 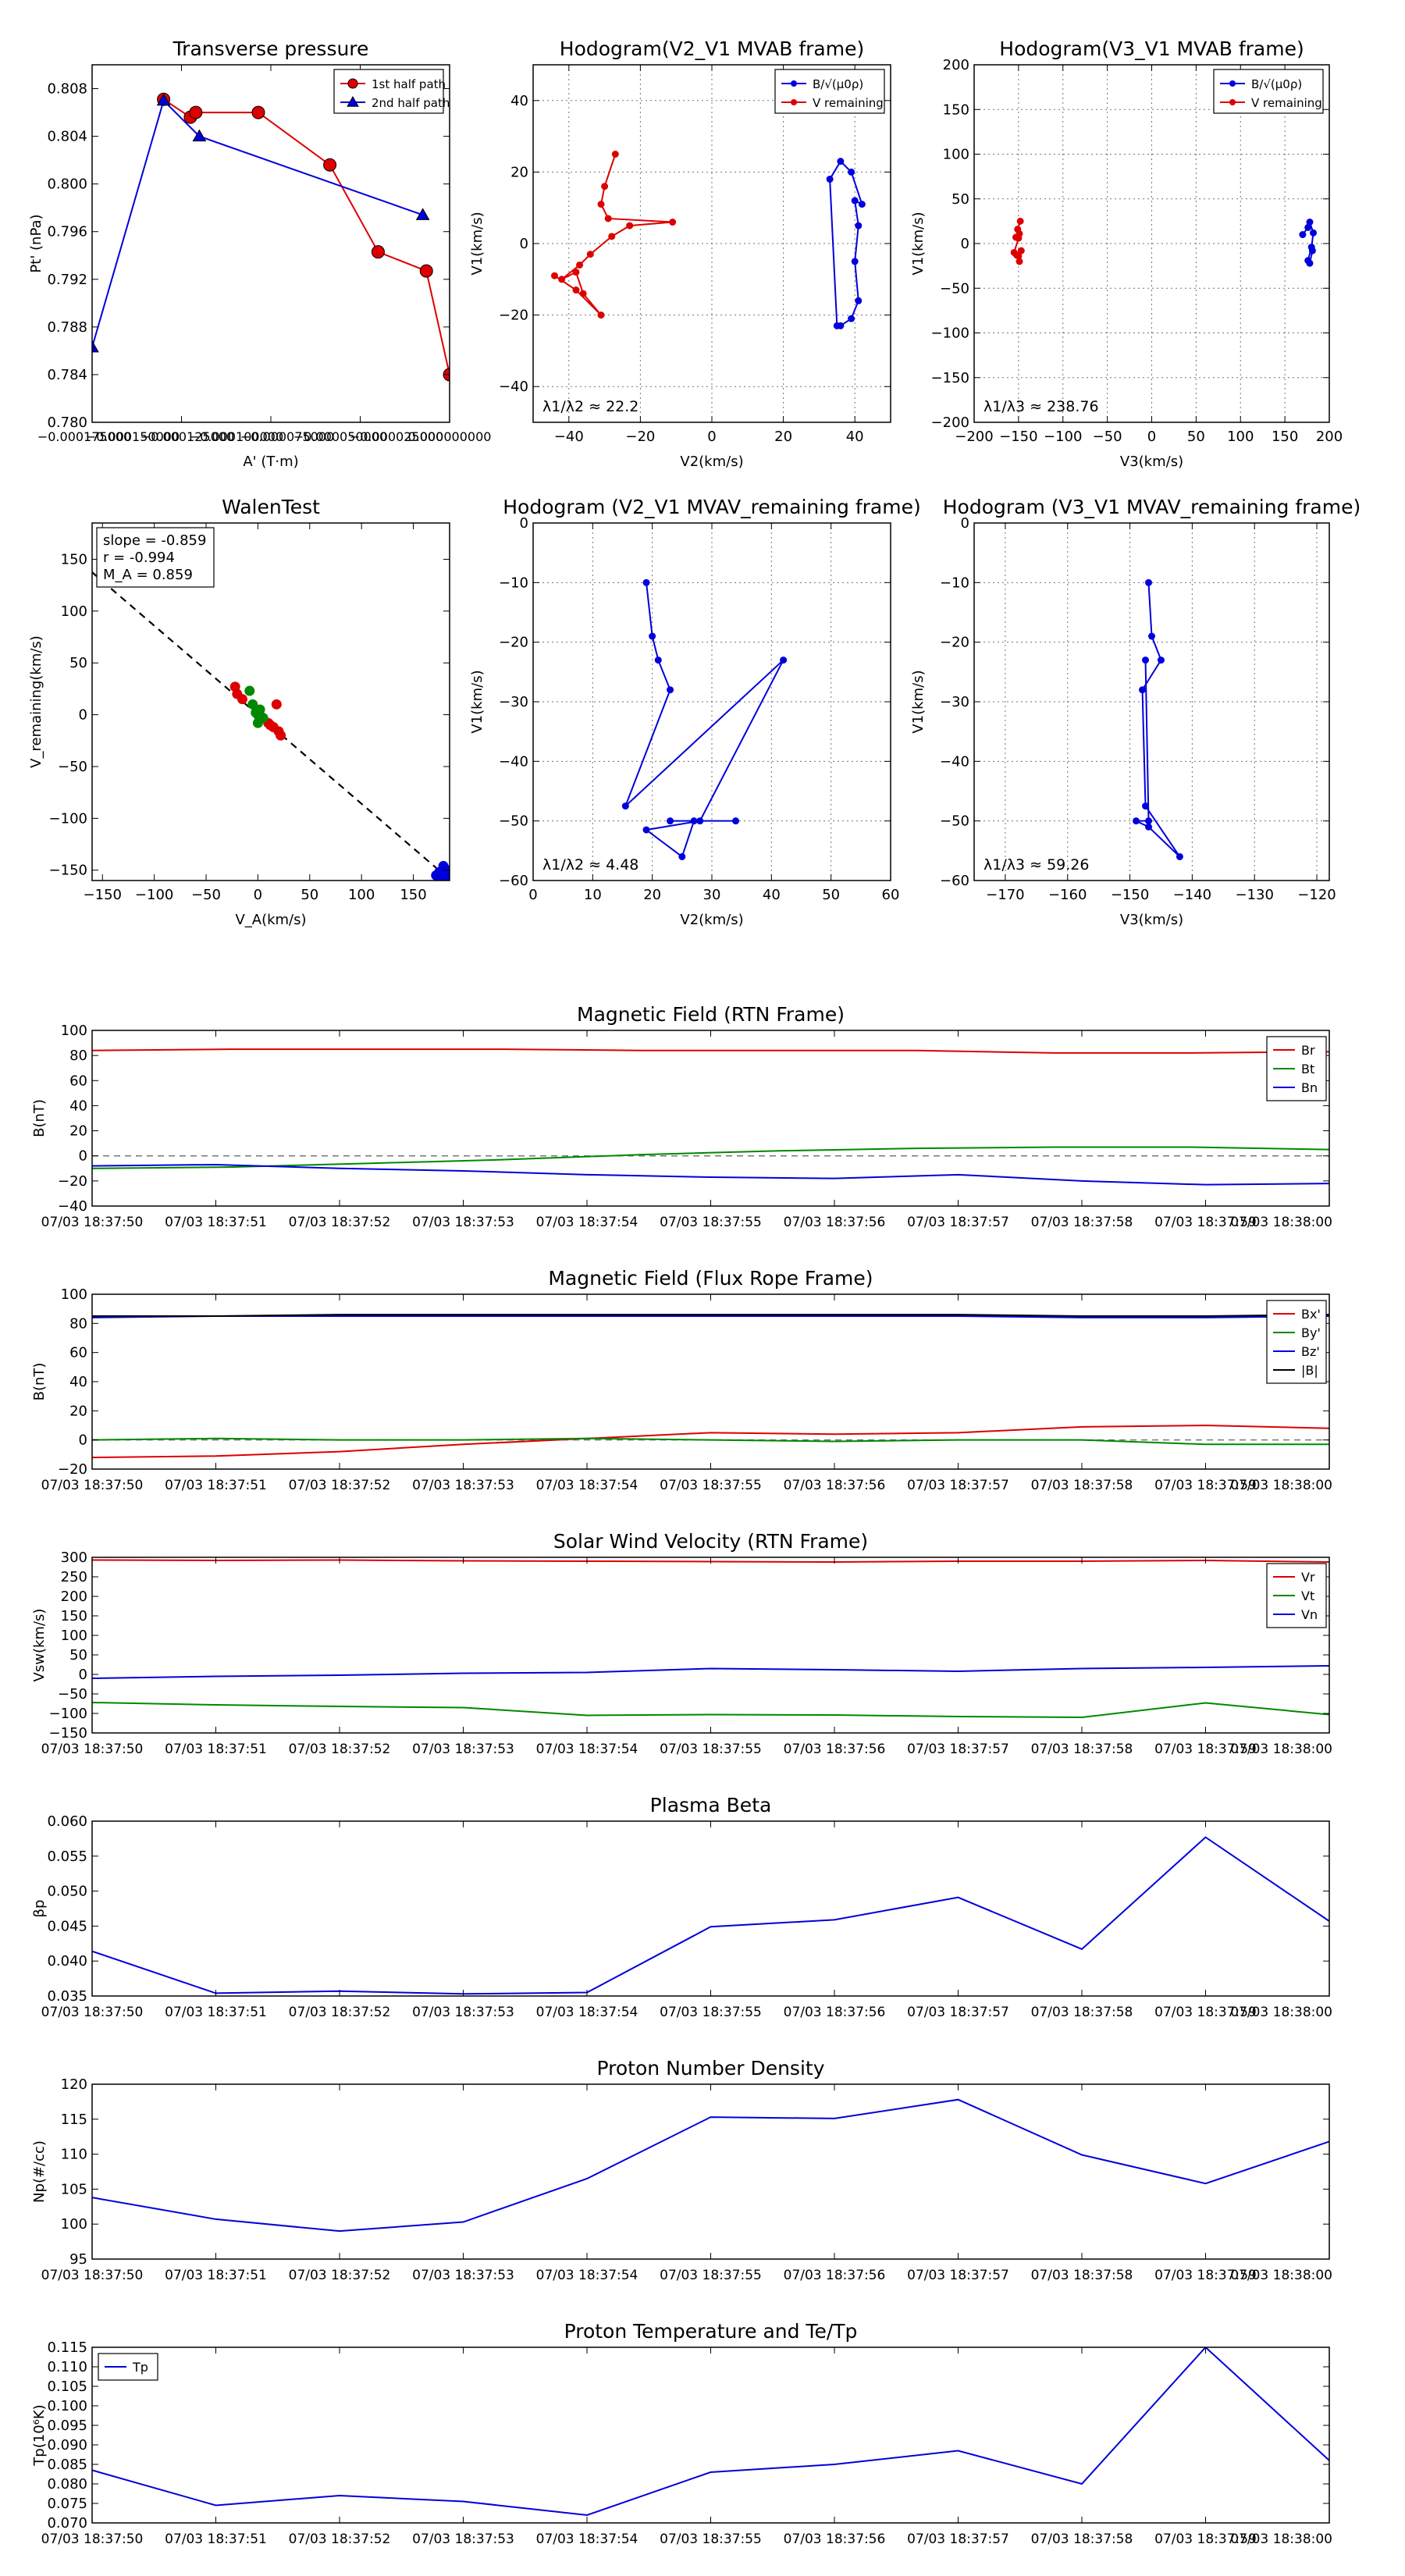 What do you see at coordinates (40, 1118) in the screenshot?
I see `mag_rtn-ylabel: B(nT)` at bounding box center [40, 1118].